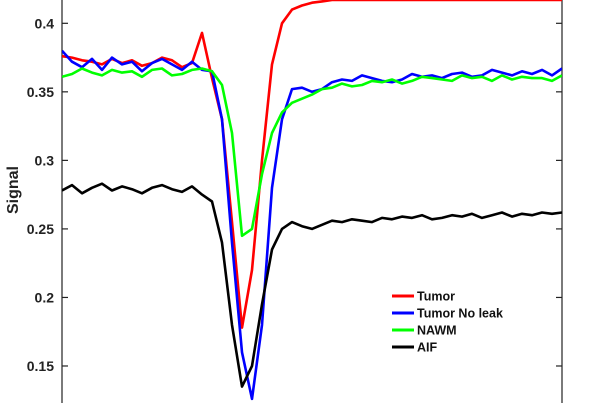  I want to click on y-tick-label: 0.25, so click(40, 229).